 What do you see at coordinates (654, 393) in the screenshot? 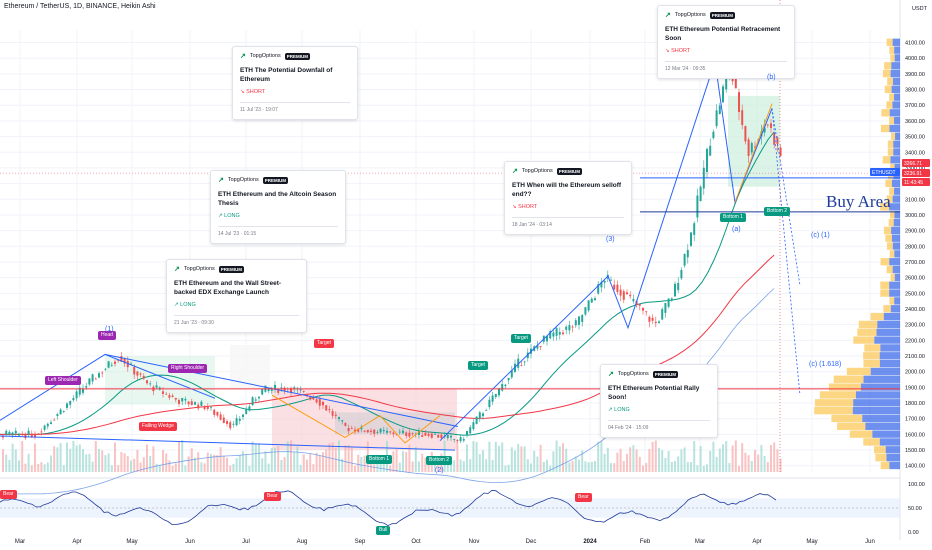
I see `idea-title: ETH Ethereum Potential Rally Soon!` at bounding box center [654, 393].